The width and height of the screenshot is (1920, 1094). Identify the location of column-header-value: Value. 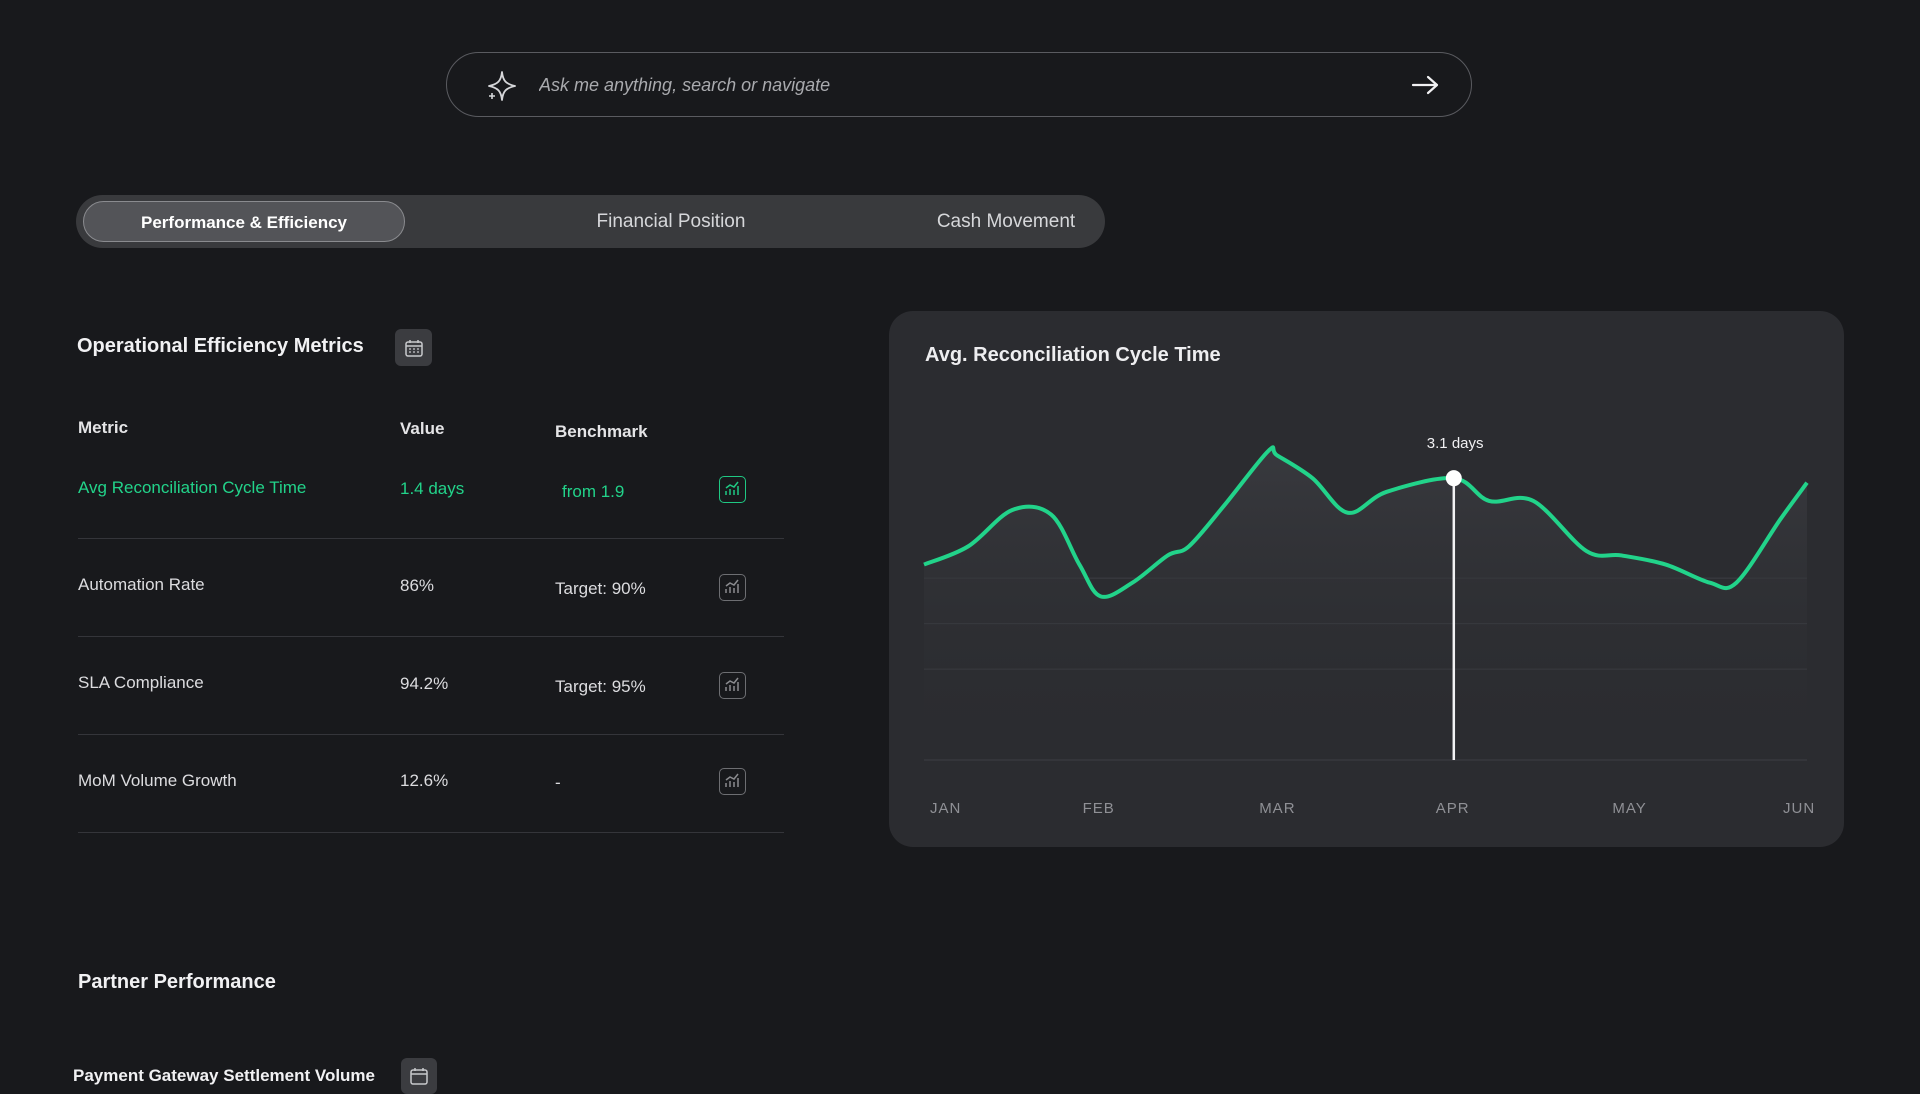
(422, 428).